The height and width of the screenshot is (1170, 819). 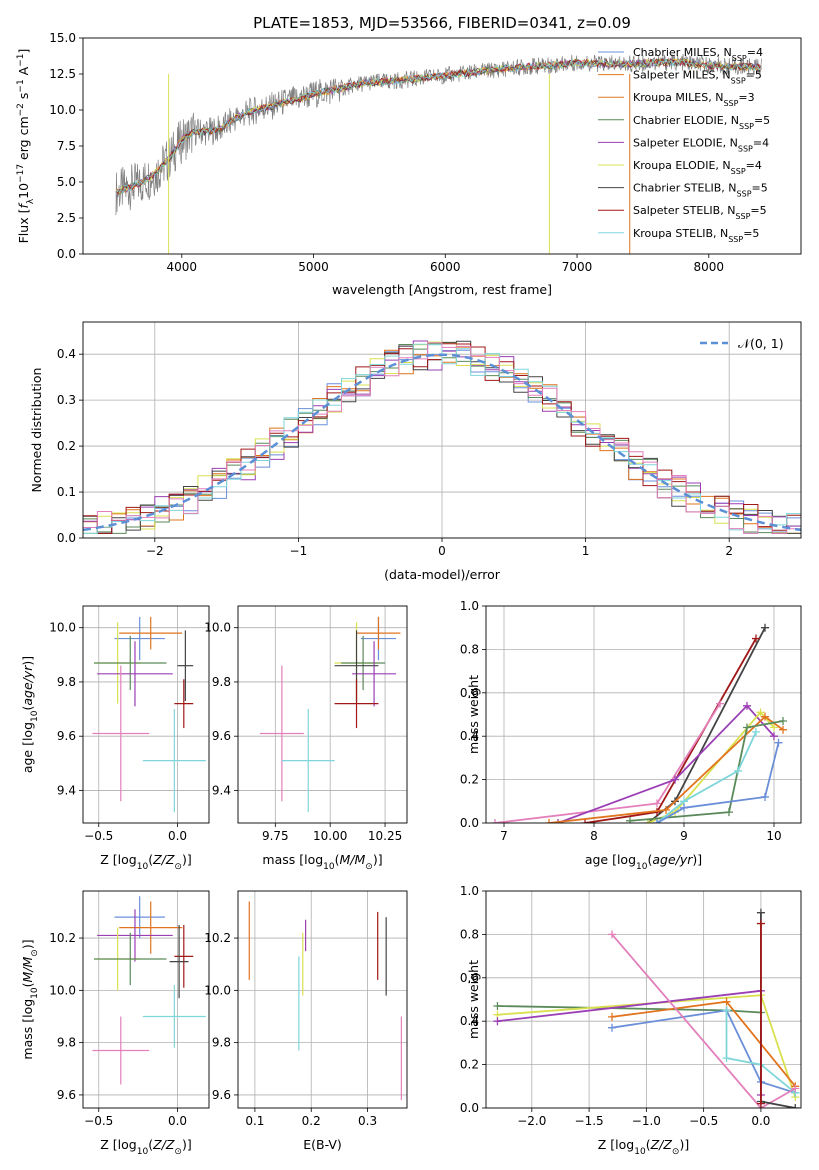 What do you see at coordinates (469, 978) in the screenshot?
I see `mass_weight_vs_Z-ytick-label: 0.6` at bounding box center [469, 978].